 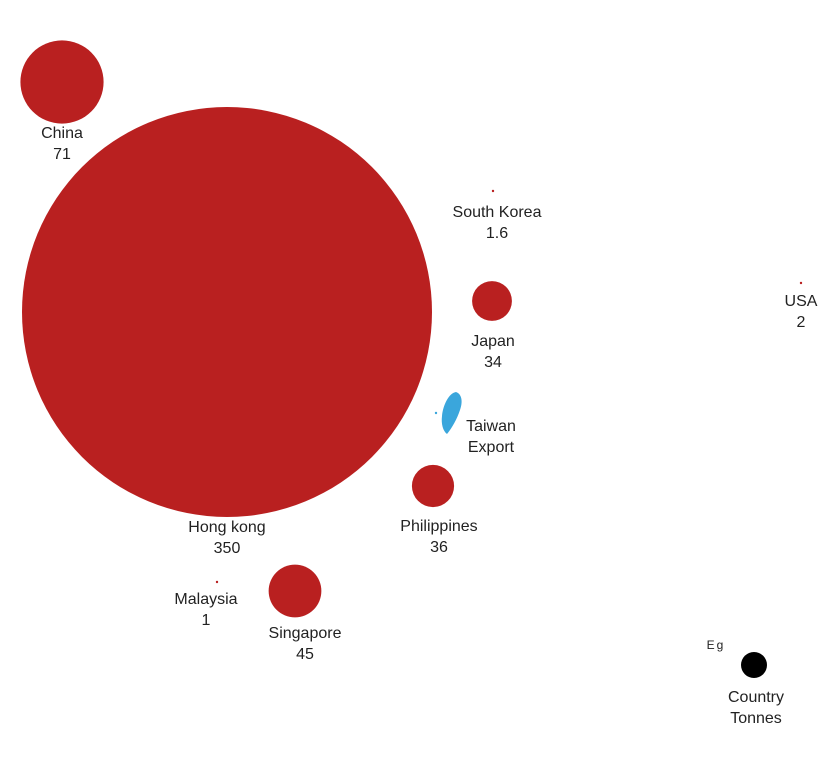 What do you see at coordinates (226, 527) in the screenshot?
I see `bubble-name: Hong kong` at bounding box center [226, 527].